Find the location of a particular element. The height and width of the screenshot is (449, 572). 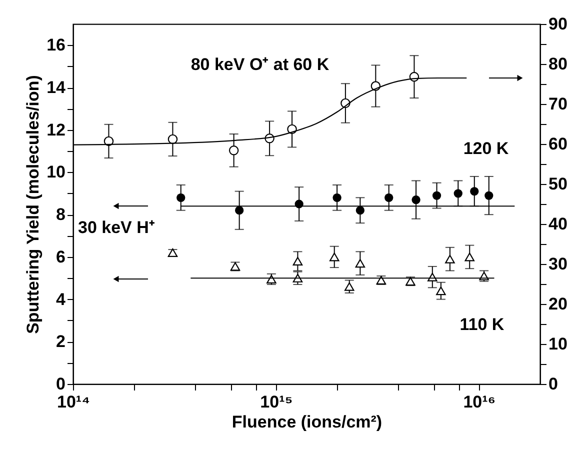

y2-tick-label: 50 is located at coordinates (558, 184).